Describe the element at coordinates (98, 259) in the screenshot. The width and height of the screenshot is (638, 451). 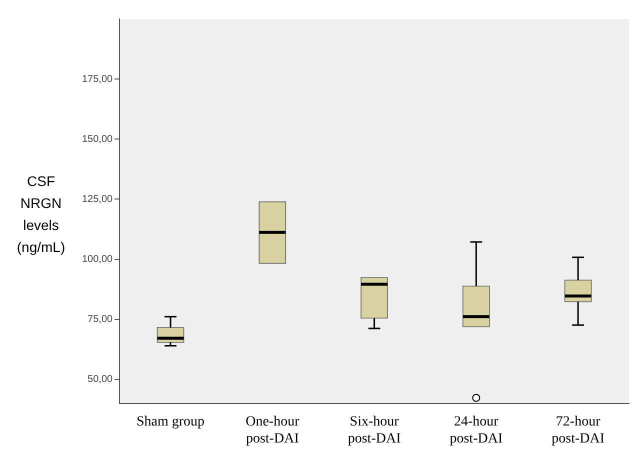
I see `y-tick-label: 100,00` at that location.